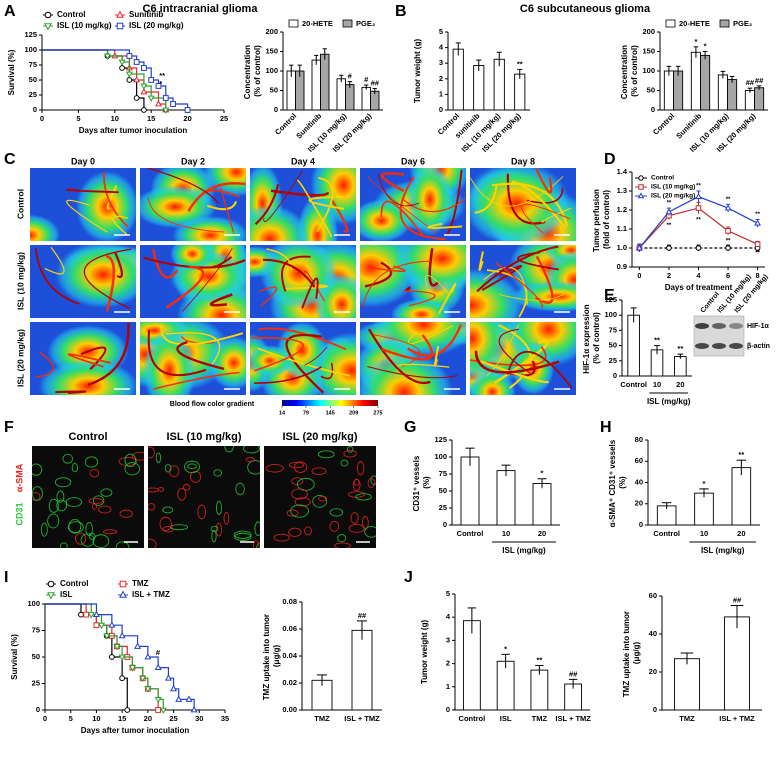 The image size is (778, 770). Describe the element at coordinates (670, 23) in the screenshot. I see `legend-swatch` at that location.